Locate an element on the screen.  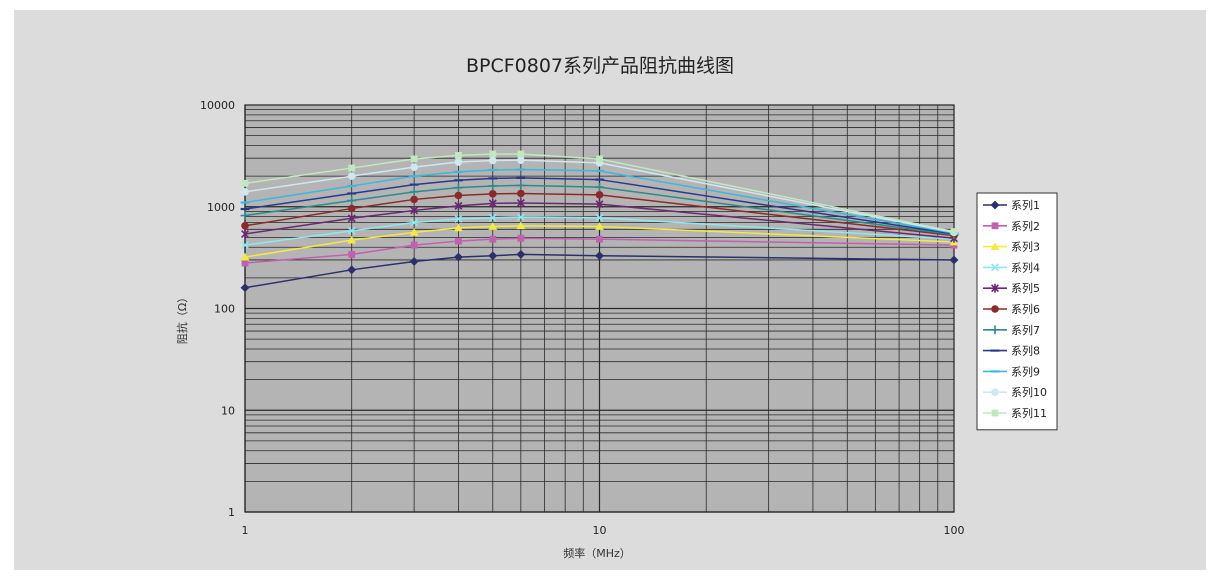
y-axis-label: 阻抗（Ω） is located at coordinates (182, 318).